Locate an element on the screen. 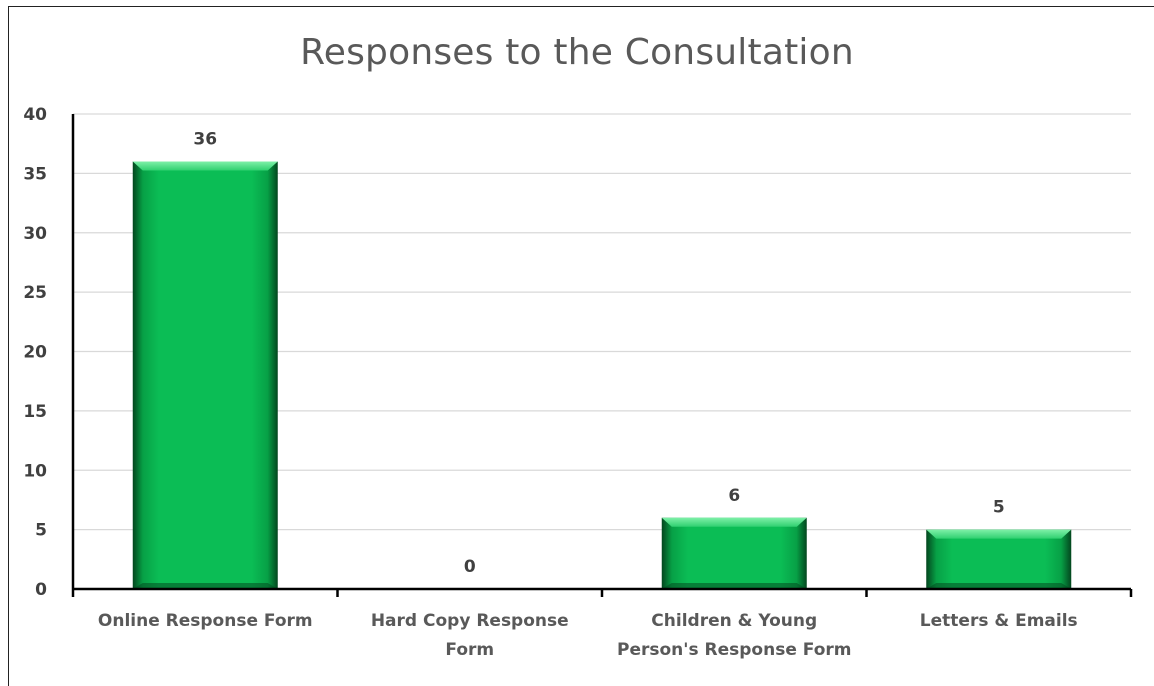 The height and width of the screenshot is (686, 1154). y-tick-label: 15 is located at coordinates (35, 412).